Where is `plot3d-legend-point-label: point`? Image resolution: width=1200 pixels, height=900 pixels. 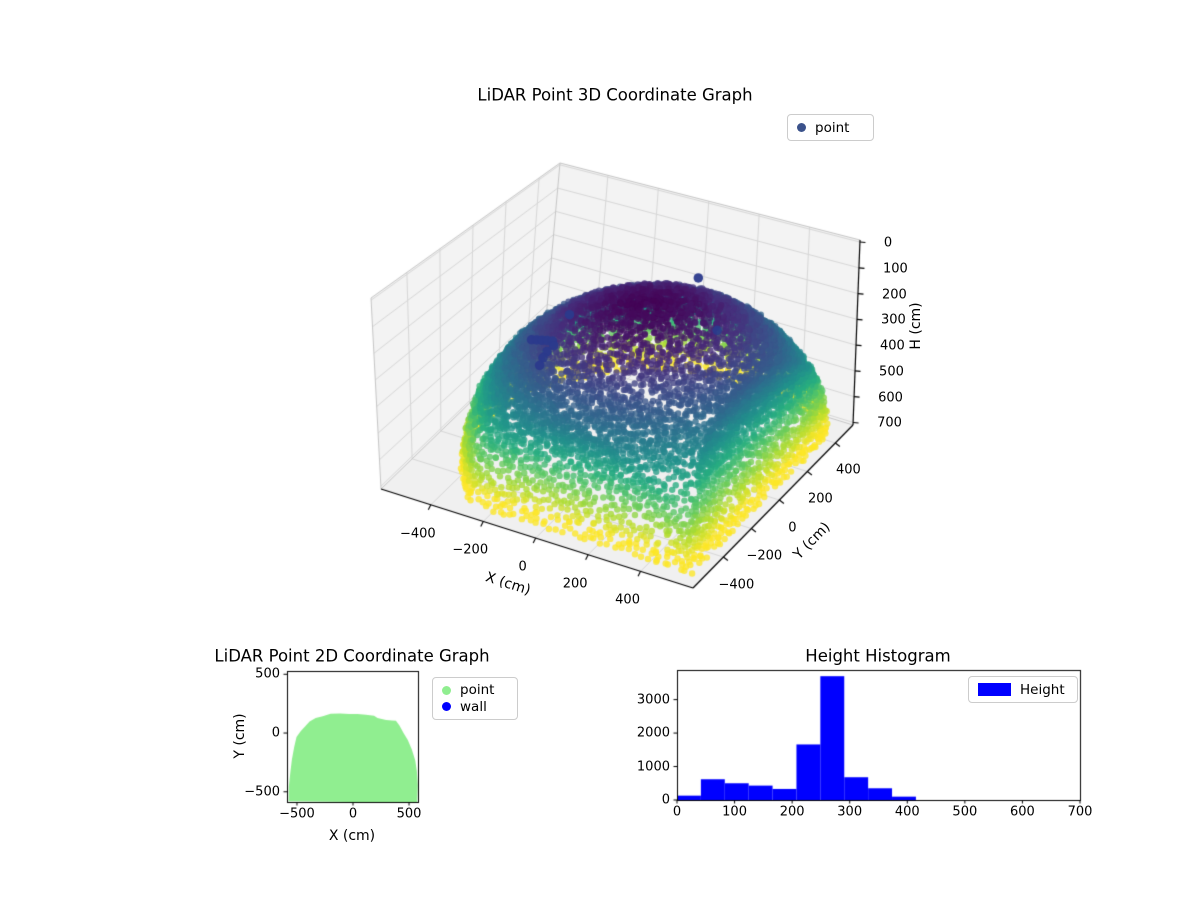
plot3d-legend-point-label: point is located at coordinates (832, 127).